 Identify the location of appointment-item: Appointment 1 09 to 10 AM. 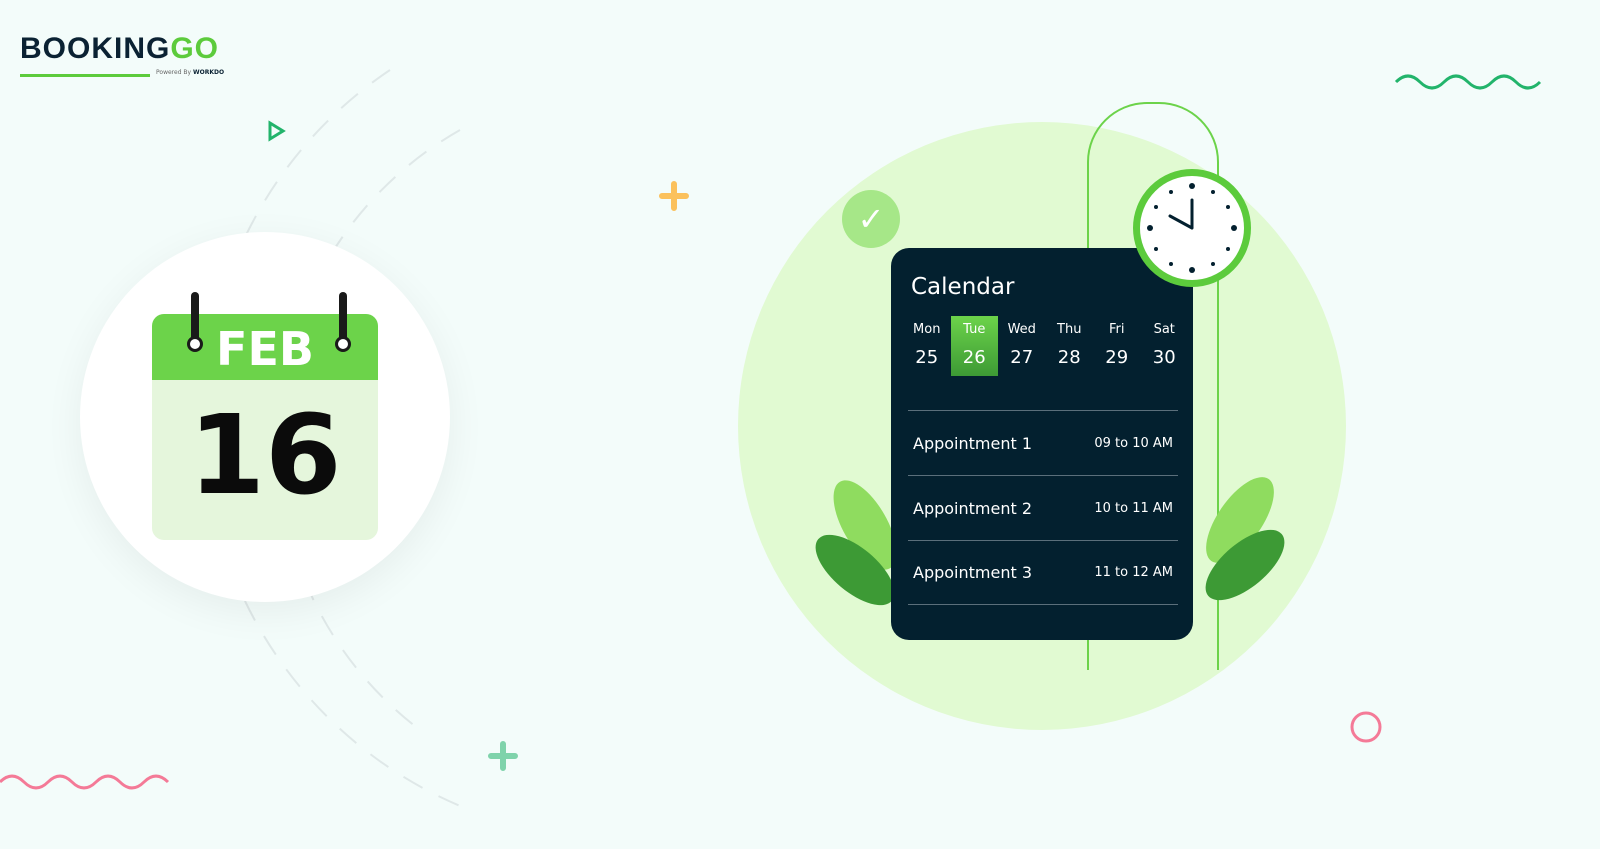
(1043, 442).